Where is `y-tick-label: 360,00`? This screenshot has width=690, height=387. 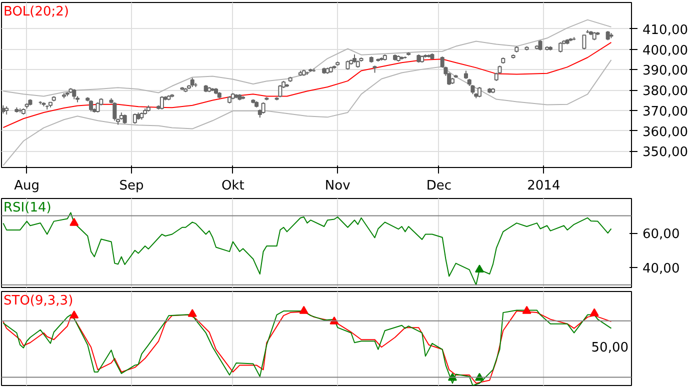
y-tick-label: 360,00 is located at coordinates (665, 132).